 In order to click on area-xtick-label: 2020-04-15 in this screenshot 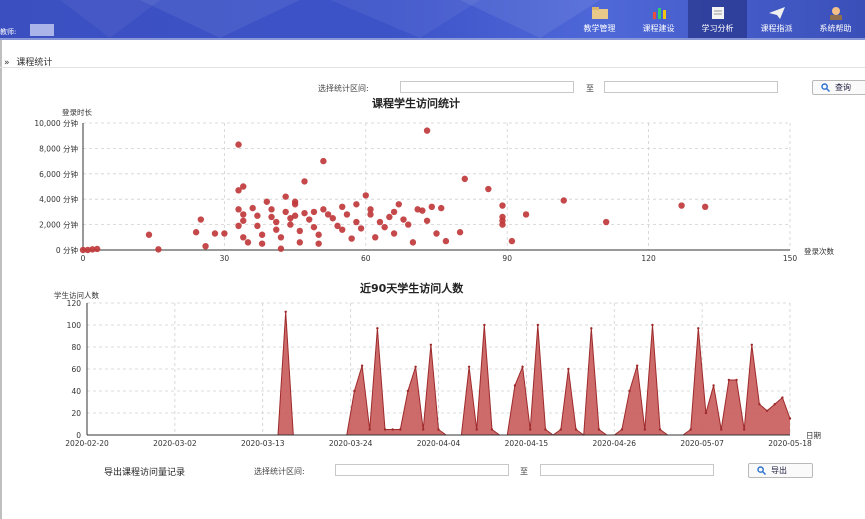, I will do `click(527, 443)`.